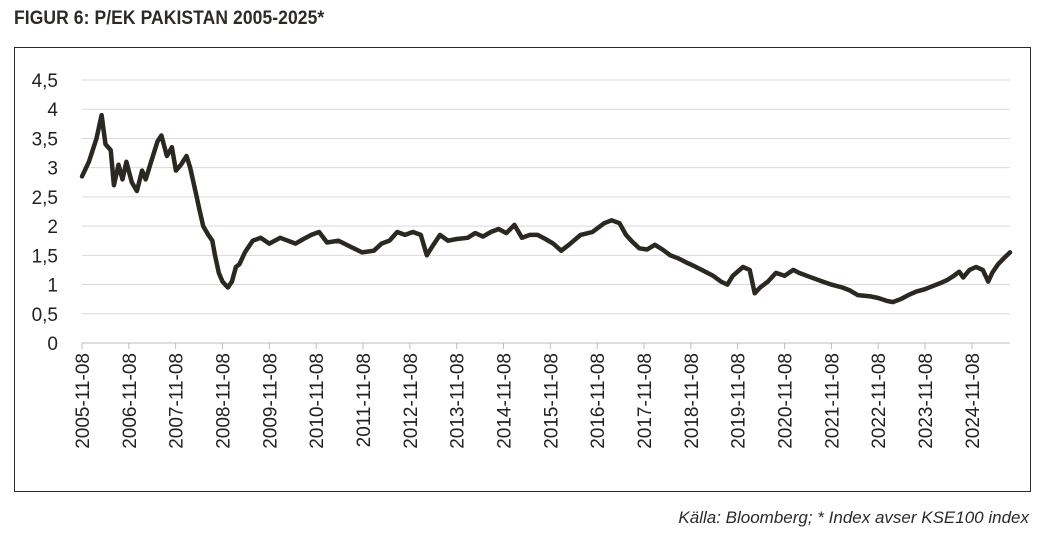 The image size is (1049, 540). I want to click on x-tick-label: 2021-11-08, so click(832, 401).